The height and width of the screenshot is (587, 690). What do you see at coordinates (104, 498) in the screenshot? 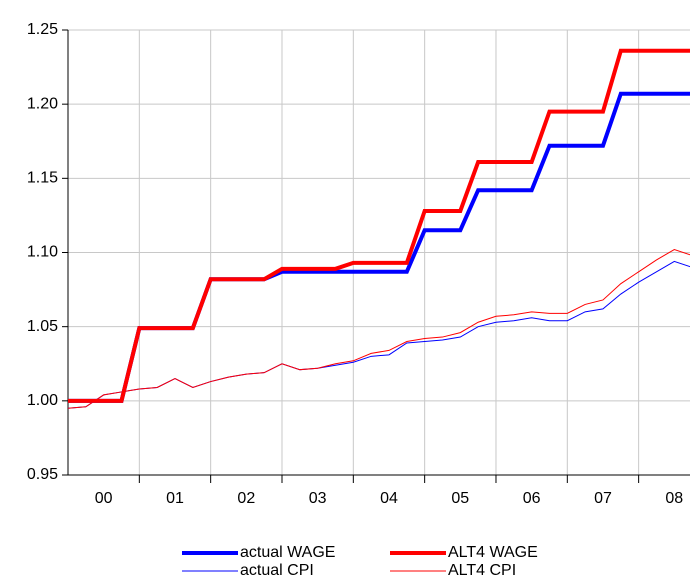
I see `x-tick-label: 00` at bounding box center [104, 498].